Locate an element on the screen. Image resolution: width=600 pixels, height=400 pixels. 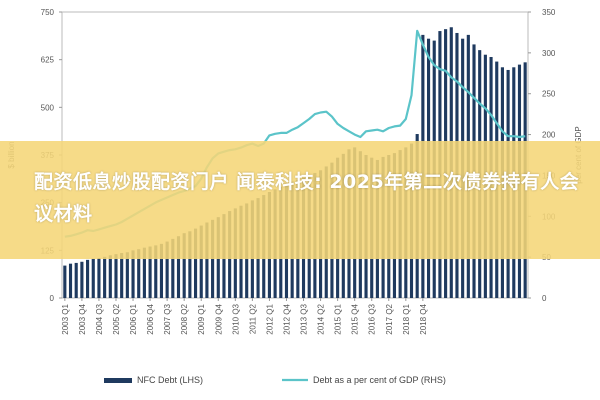
left-tick-label: 625 is located at coordinates (48, 60).